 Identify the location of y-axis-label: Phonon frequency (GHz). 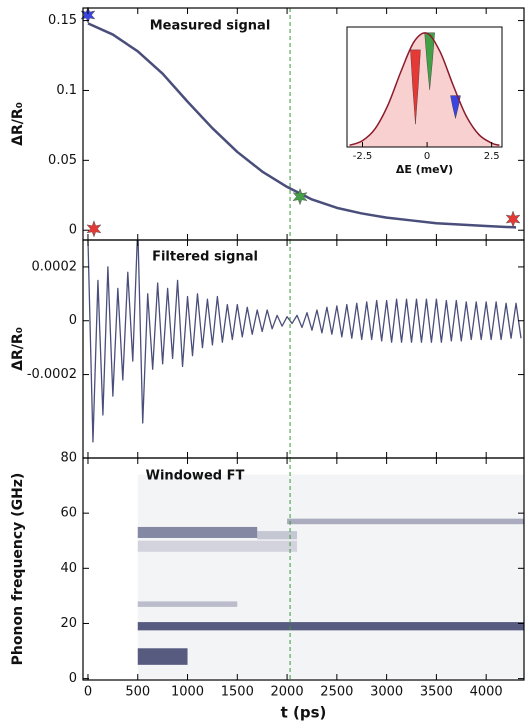
(18, 569).